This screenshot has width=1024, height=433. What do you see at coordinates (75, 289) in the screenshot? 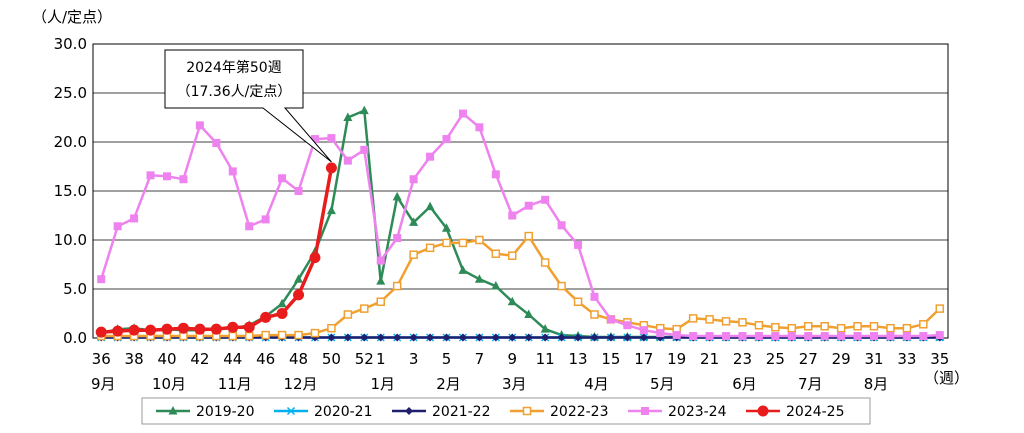
I see `y-tick-label: 5.0` at bounding box center [75, 289].